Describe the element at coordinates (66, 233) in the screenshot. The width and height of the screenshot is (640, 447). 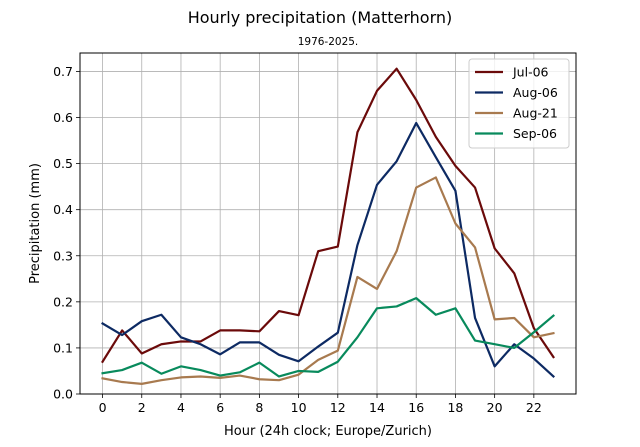
I see `y-axis-ticks: 0.0 0.1 0.2 0.3 0.4 0.5 0.6 0.7` at that location.